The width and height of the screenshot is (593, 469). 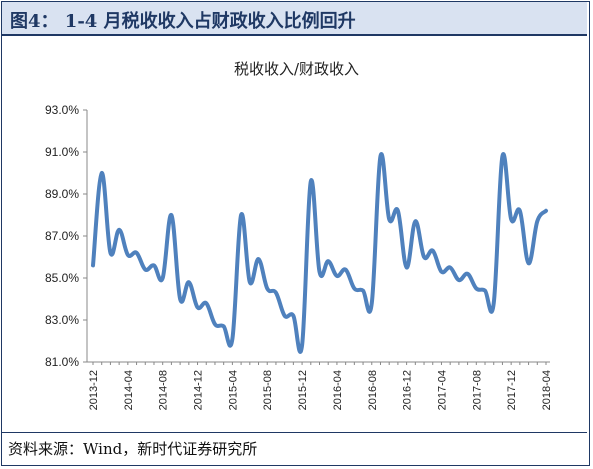 What do you see at coordinates (373, 390) in the screenshot?
I see `x-tick-label: 2016-08` at bounding box center [373, 390].